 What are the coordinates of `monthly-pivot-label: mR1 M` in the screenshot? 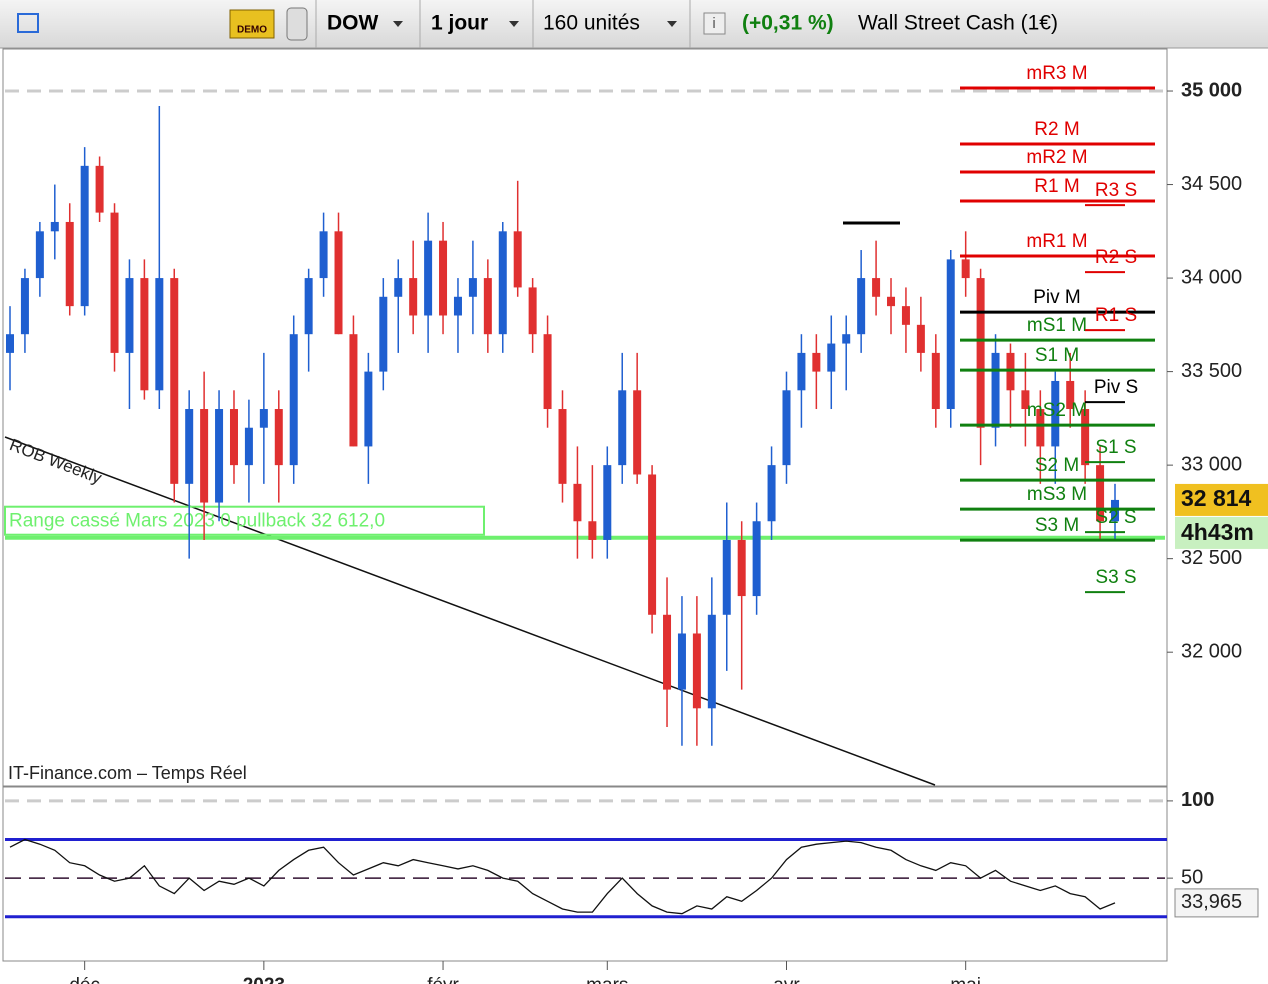 It's located at (1056, 241).